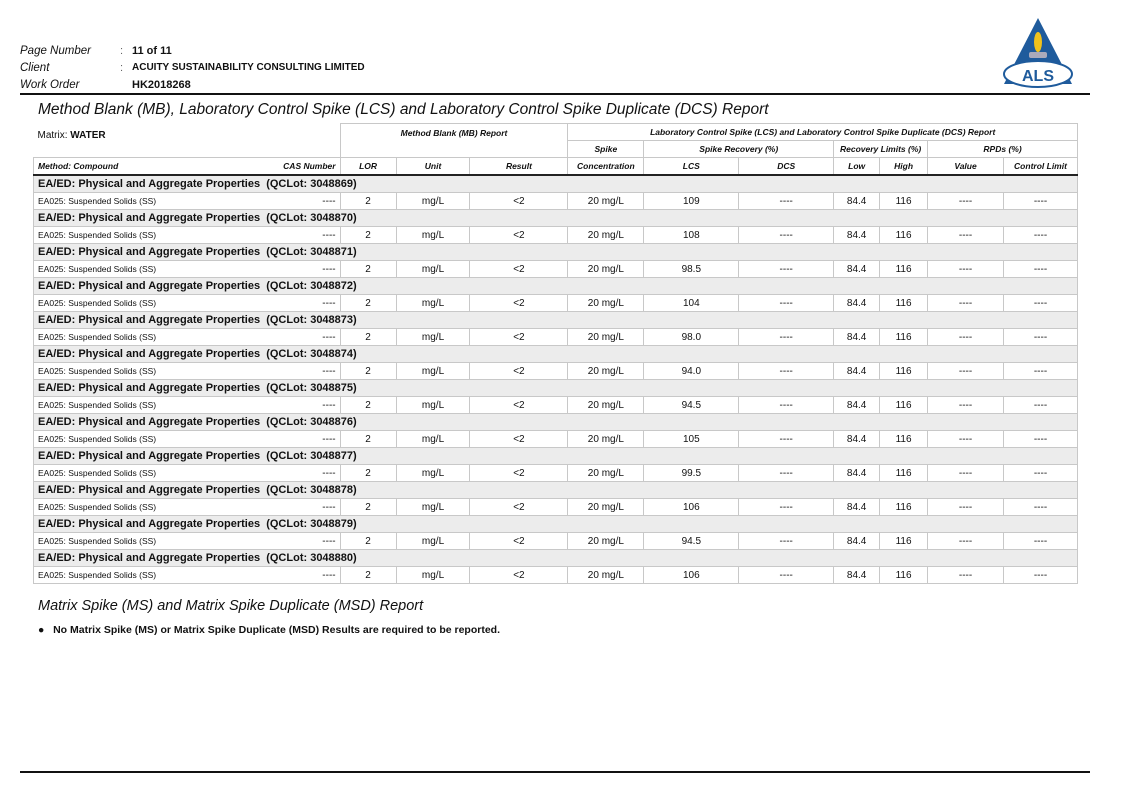 This screenshot has width=1122, height=794. Describe the element at coordinates (78, 166) in the screenshot. I see `col-compound: Method: Compound` at that location.